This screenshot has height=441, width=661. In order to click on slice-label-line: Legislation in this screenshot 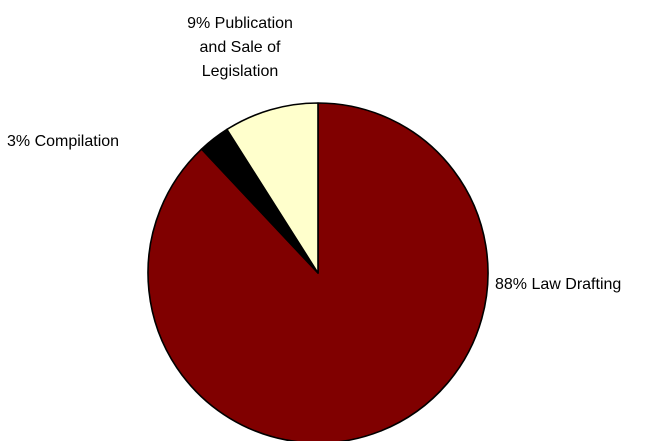, I will do `click(240, 71)`.